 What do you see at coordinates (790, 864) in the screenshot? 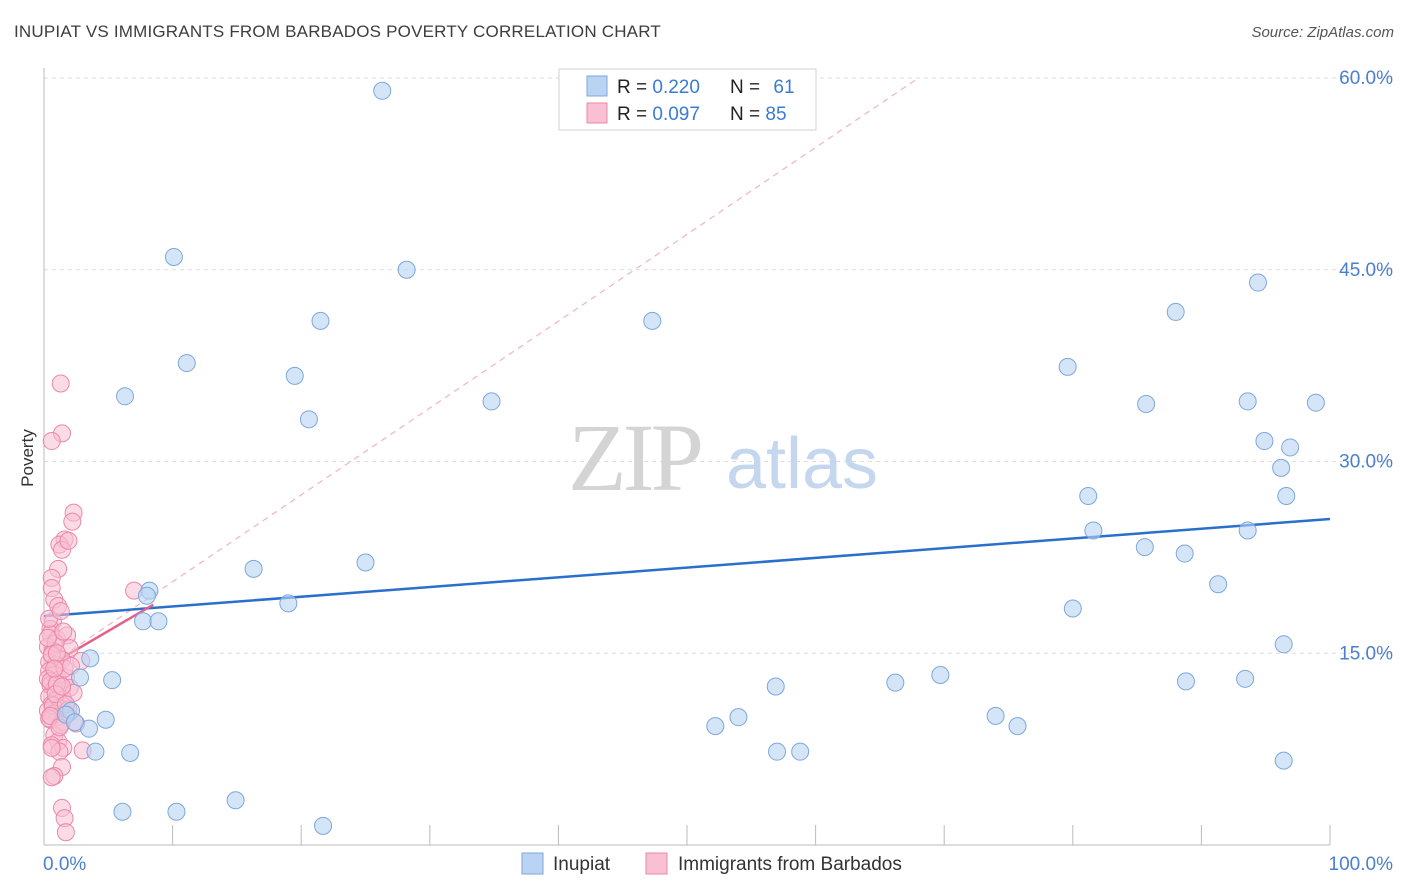
I see `bottom-legend-label: Immigrants from Barbados` at bounding box center [790, 864].